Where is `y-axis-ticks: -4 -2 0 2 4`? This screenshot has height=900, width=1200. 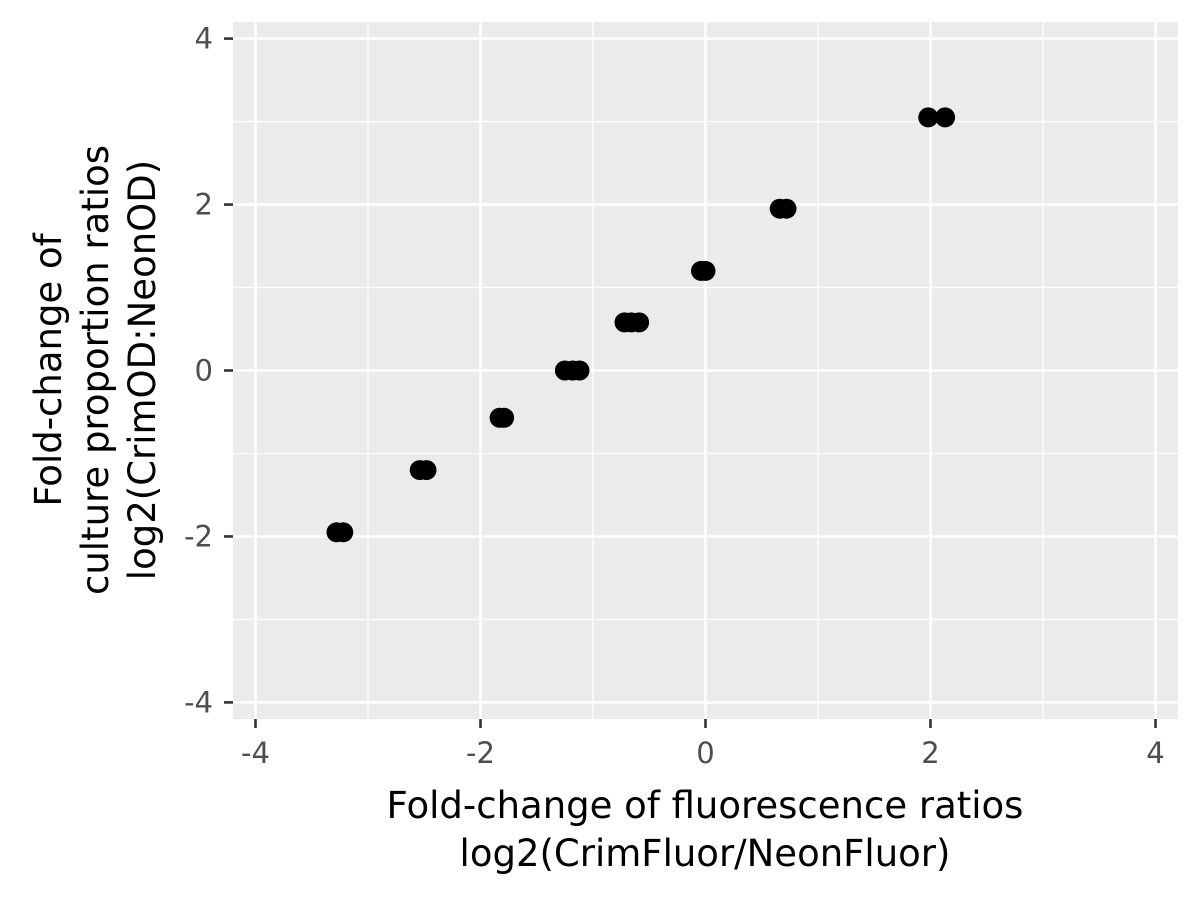
y-axis-ticks: -4 -2 0 2 4 is located at coordinates (208, 370).